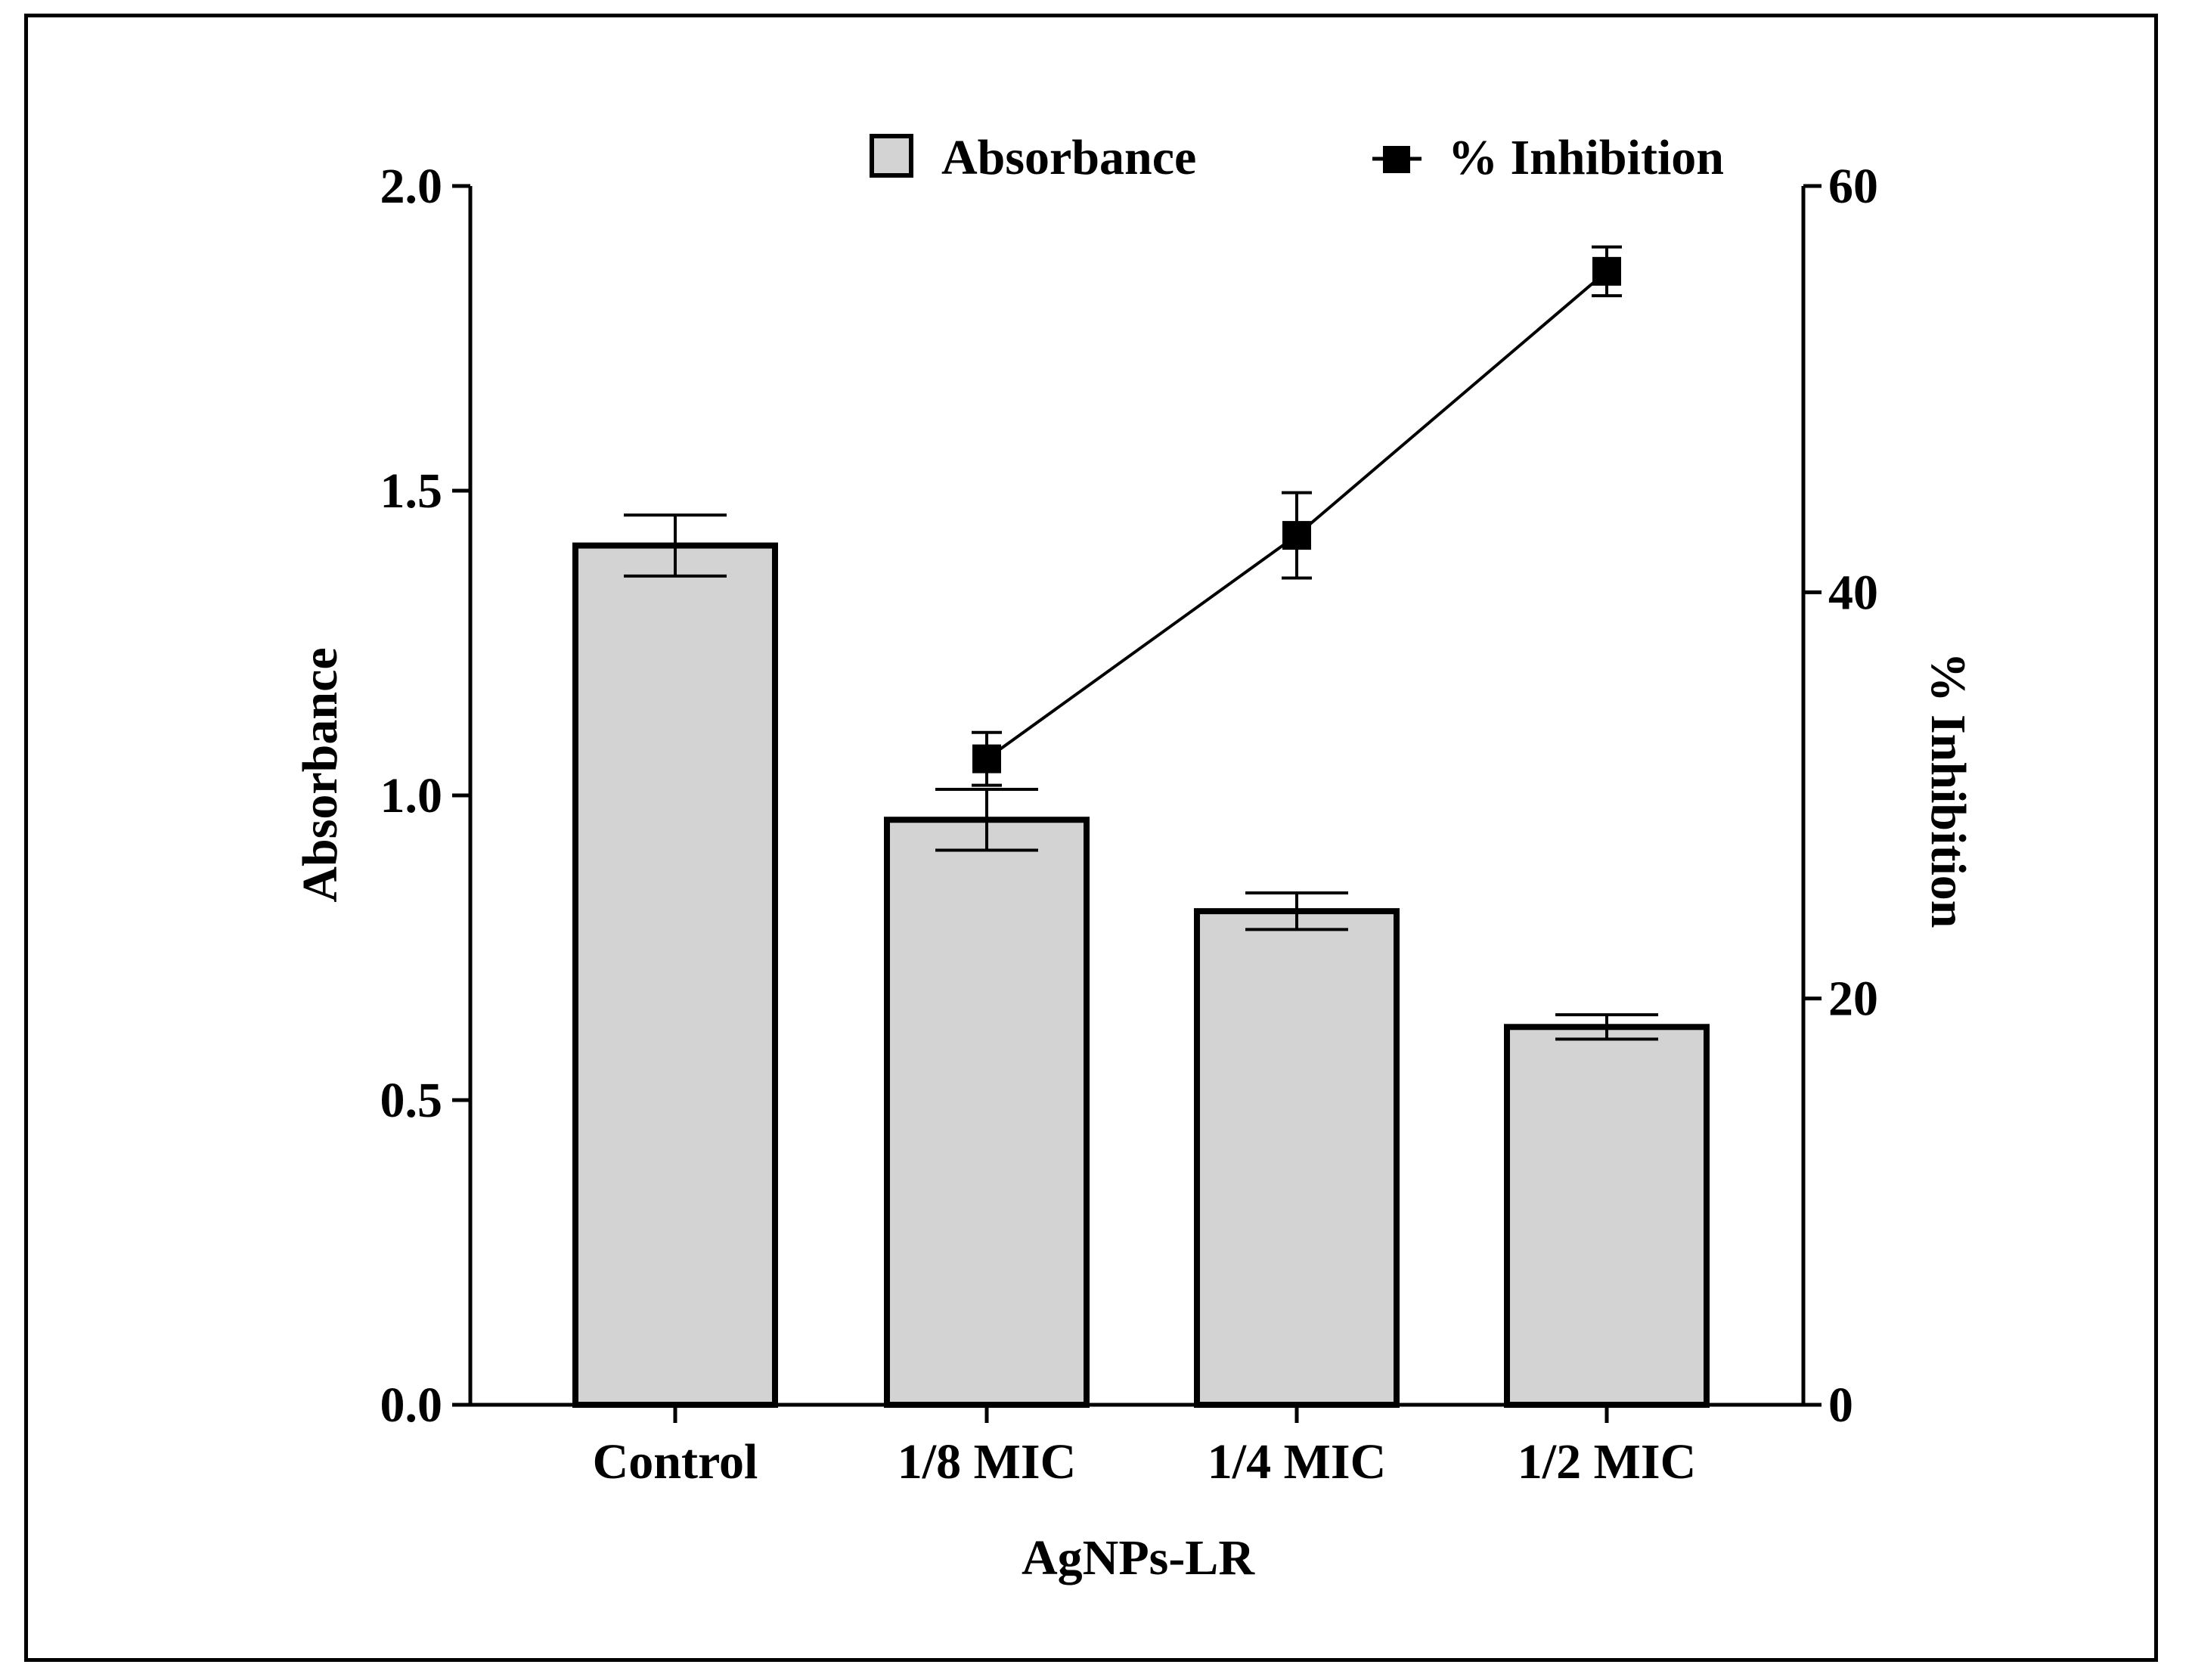 This screenshot has width=2192, height=1680. I want to click on x-tick-label: 1/4 MIC, so click(1297, 1461).